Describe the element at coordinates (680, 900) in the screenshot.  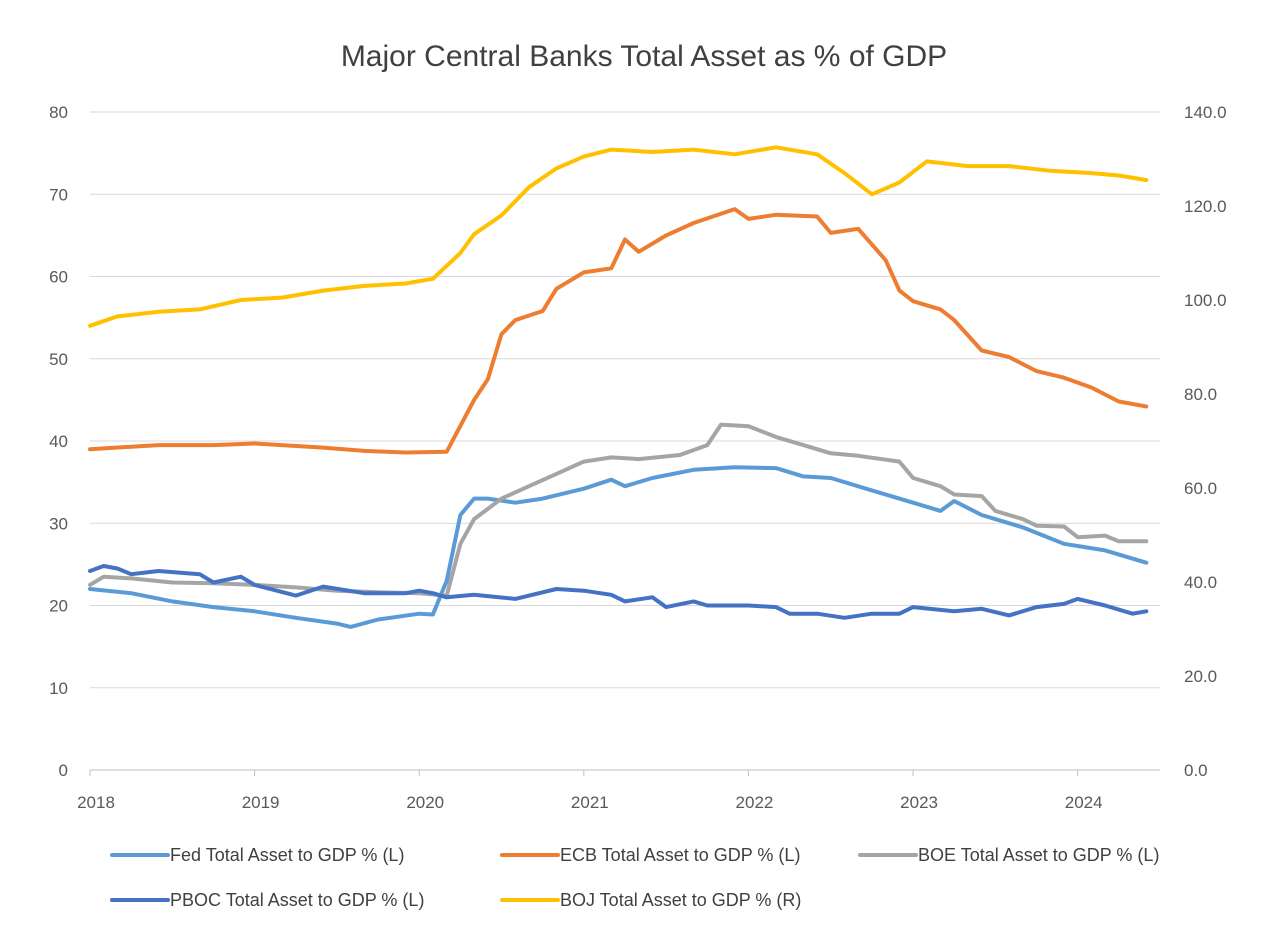
I see `boj-legend-label: BOJ Total Asset to GDP % (R)` at that location.